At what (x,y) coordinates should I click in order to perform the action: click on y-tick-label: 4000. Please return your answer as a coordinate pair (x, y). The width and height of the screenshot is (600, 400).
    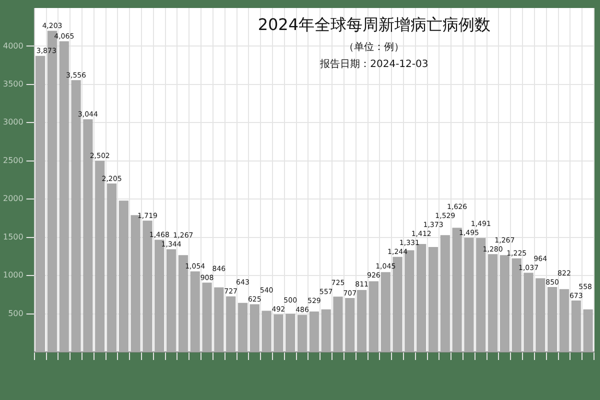
    Looking at the image, I should click on (13, 45).